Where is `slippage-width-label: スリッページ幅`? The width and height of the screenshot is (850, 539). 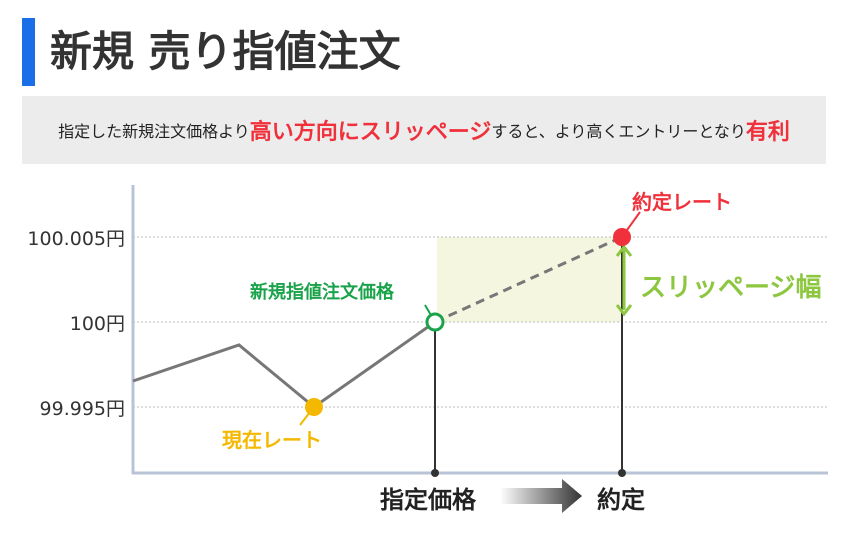 slippage-width-label: スリッページ幅 is located at coordinates (731, 288).